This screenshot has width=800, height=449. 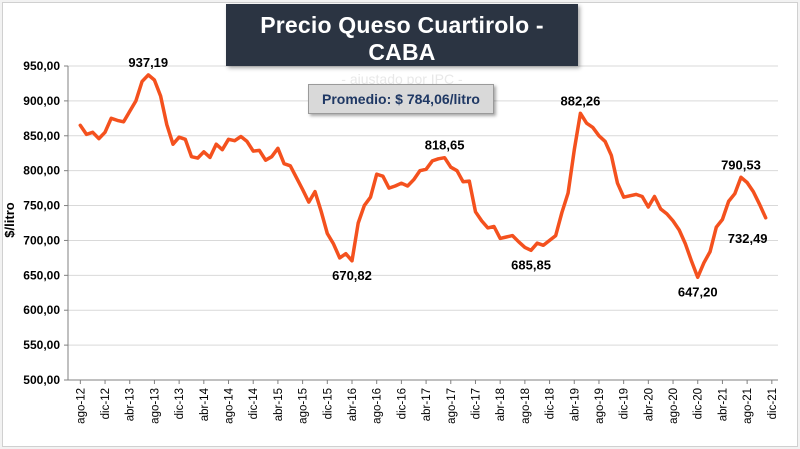 I want to click on chart-subtitle: - ajustado por IPC -, so click(x=402, y=79).